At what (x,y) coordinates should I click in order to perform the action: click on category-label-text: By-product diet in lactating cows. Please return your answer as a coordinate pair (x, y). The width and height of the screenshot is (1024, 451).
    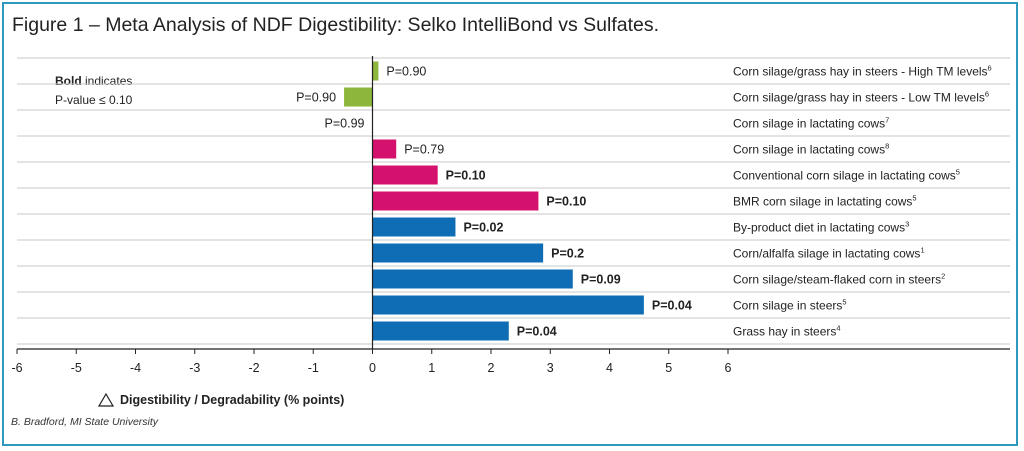
    Looking at the image, I should click on (819, 228).